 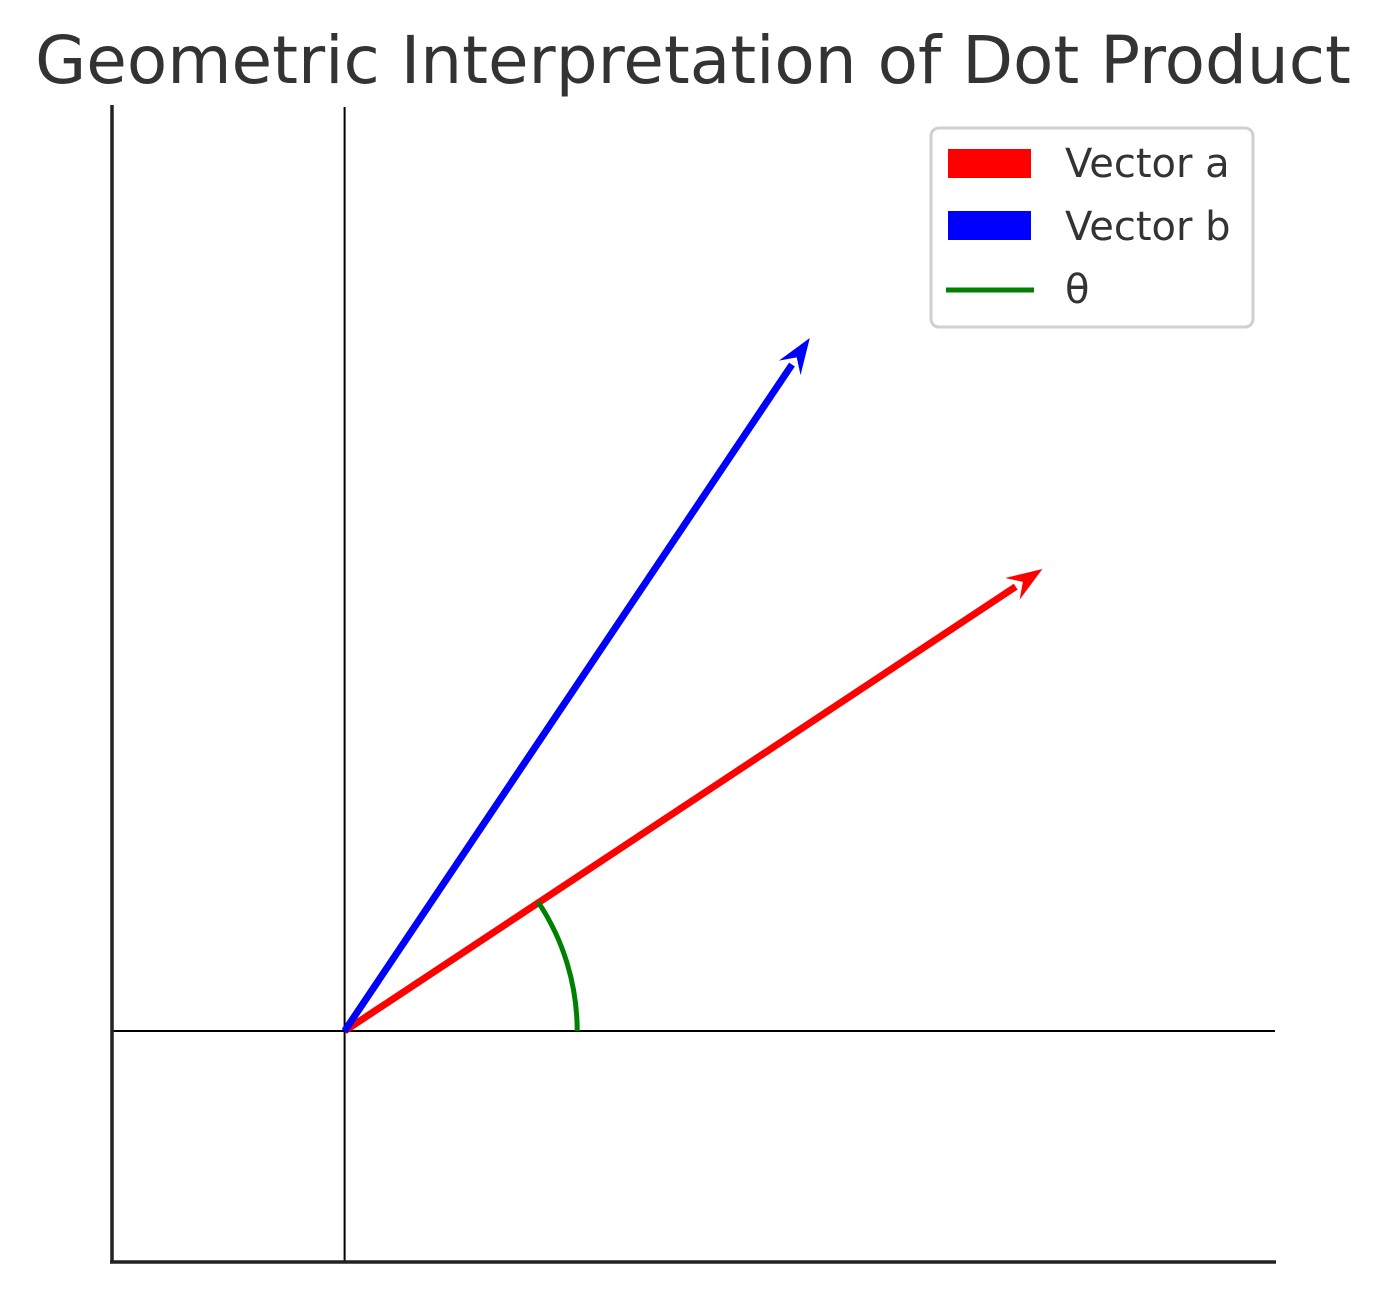 What do you see at coordinates (1024, 584) in the screenshot?
I see `vector-a-arrowhead` at bounding box center [1024, 584].